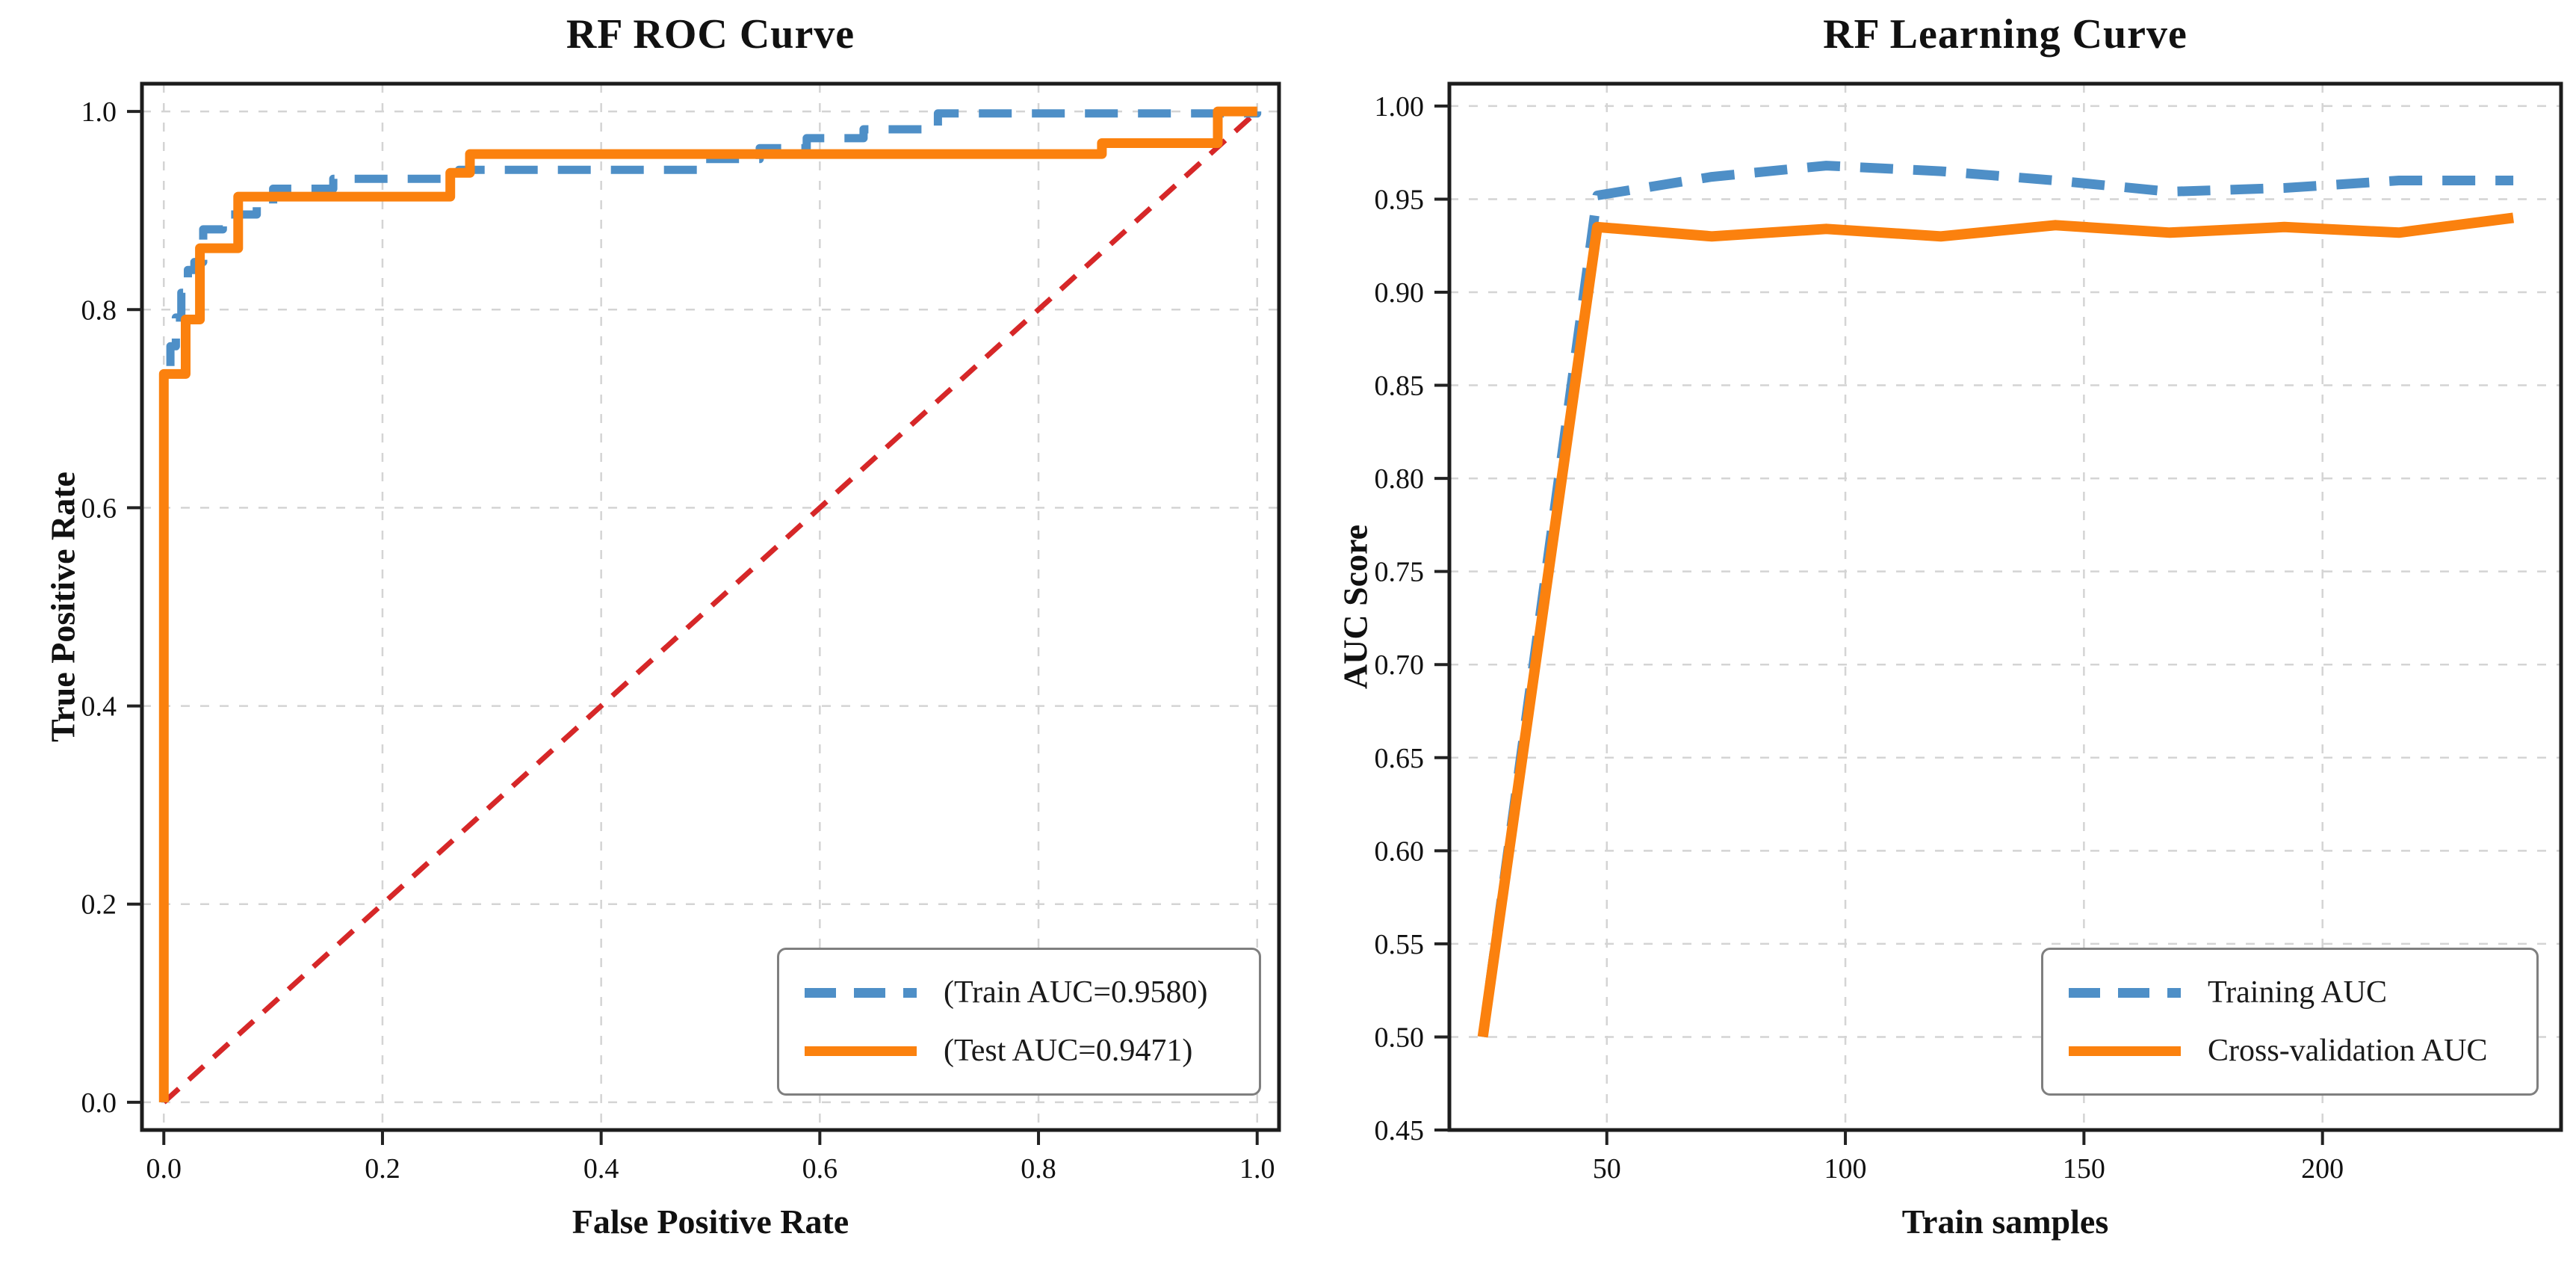  I want to click on training-auc-line-sample, so click(2125, 992).